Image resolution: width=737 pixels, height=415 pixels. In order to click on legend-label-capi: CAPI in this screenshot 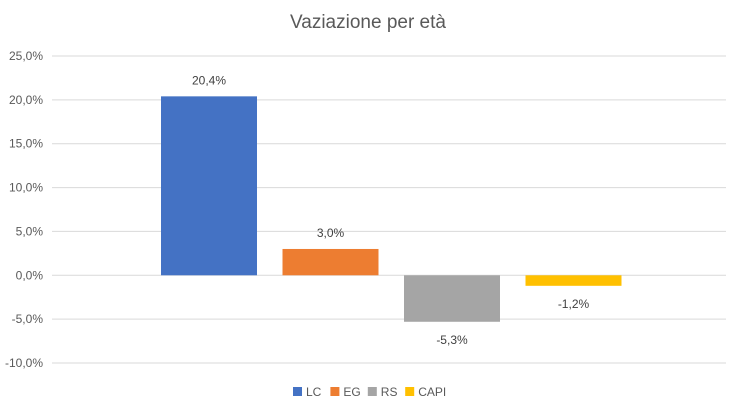, I will do `click(432, 392)`.